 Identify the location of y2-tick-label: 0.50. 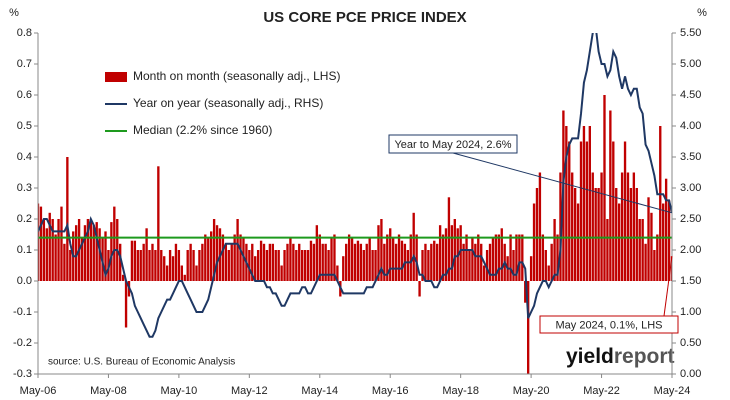
(690, 343).